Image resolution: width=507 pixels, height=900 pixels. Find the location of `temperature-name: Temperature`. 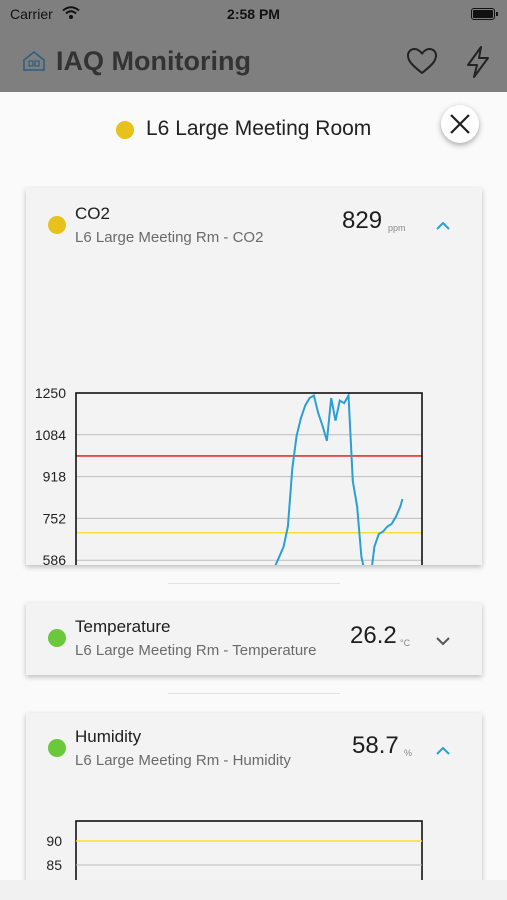

temperature-name: Temperature is located at coordinates (123, 626).